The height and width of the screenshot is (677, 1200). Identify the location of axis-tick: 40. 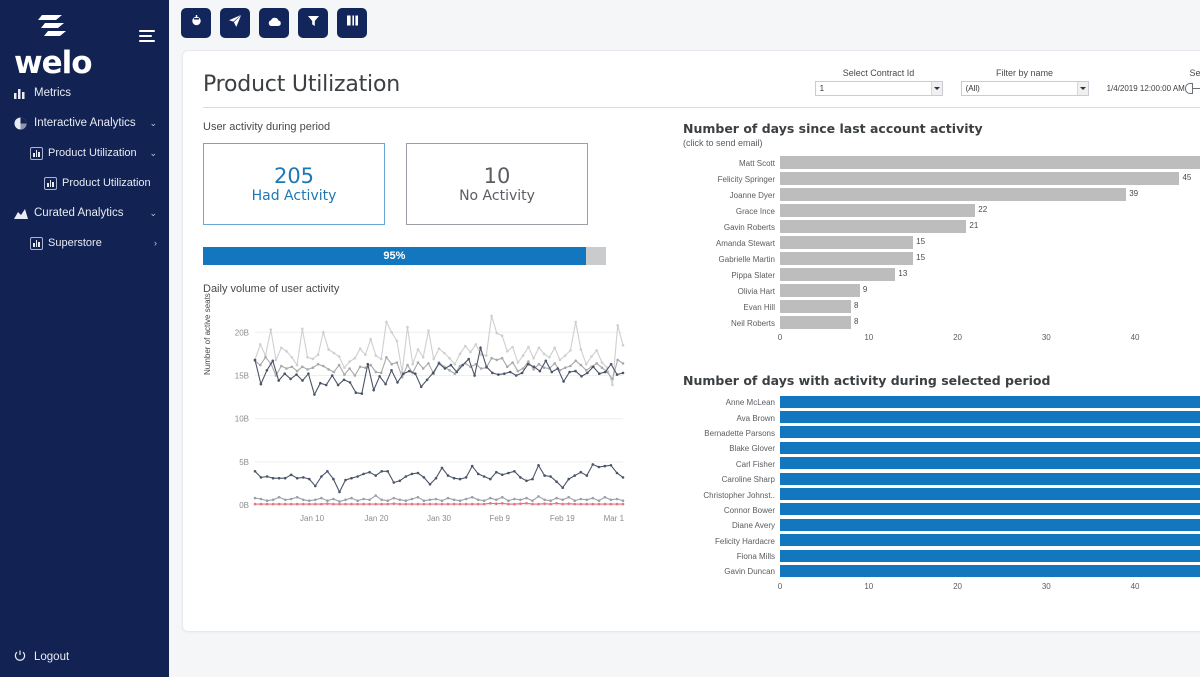
(1135, 586).